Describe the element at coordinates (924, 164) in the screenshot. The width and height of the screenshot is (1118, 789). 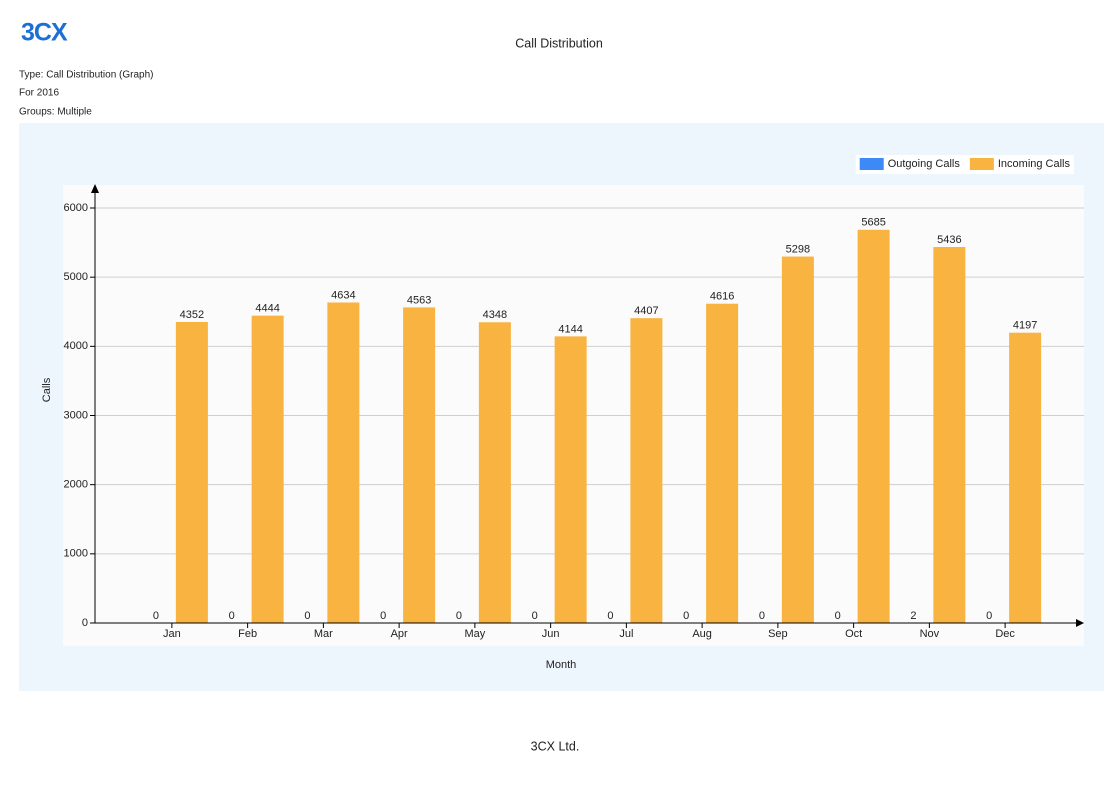
I see `legend-label: Outgoing Calls` at that location.